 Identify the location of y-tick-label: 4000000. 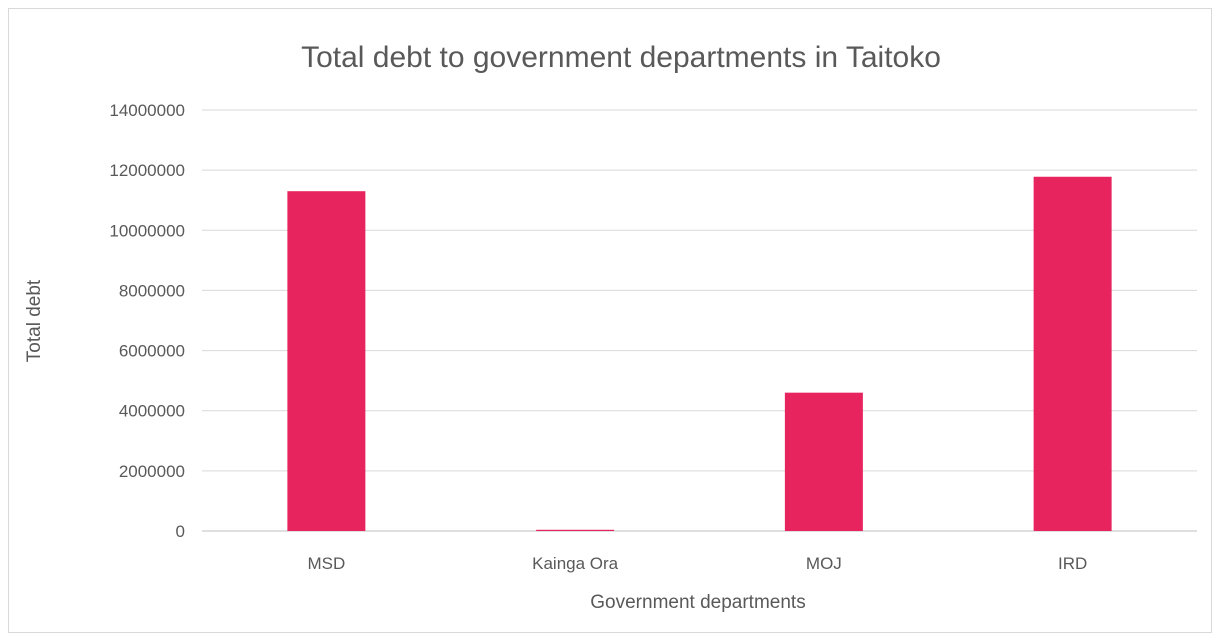
(152, 411).